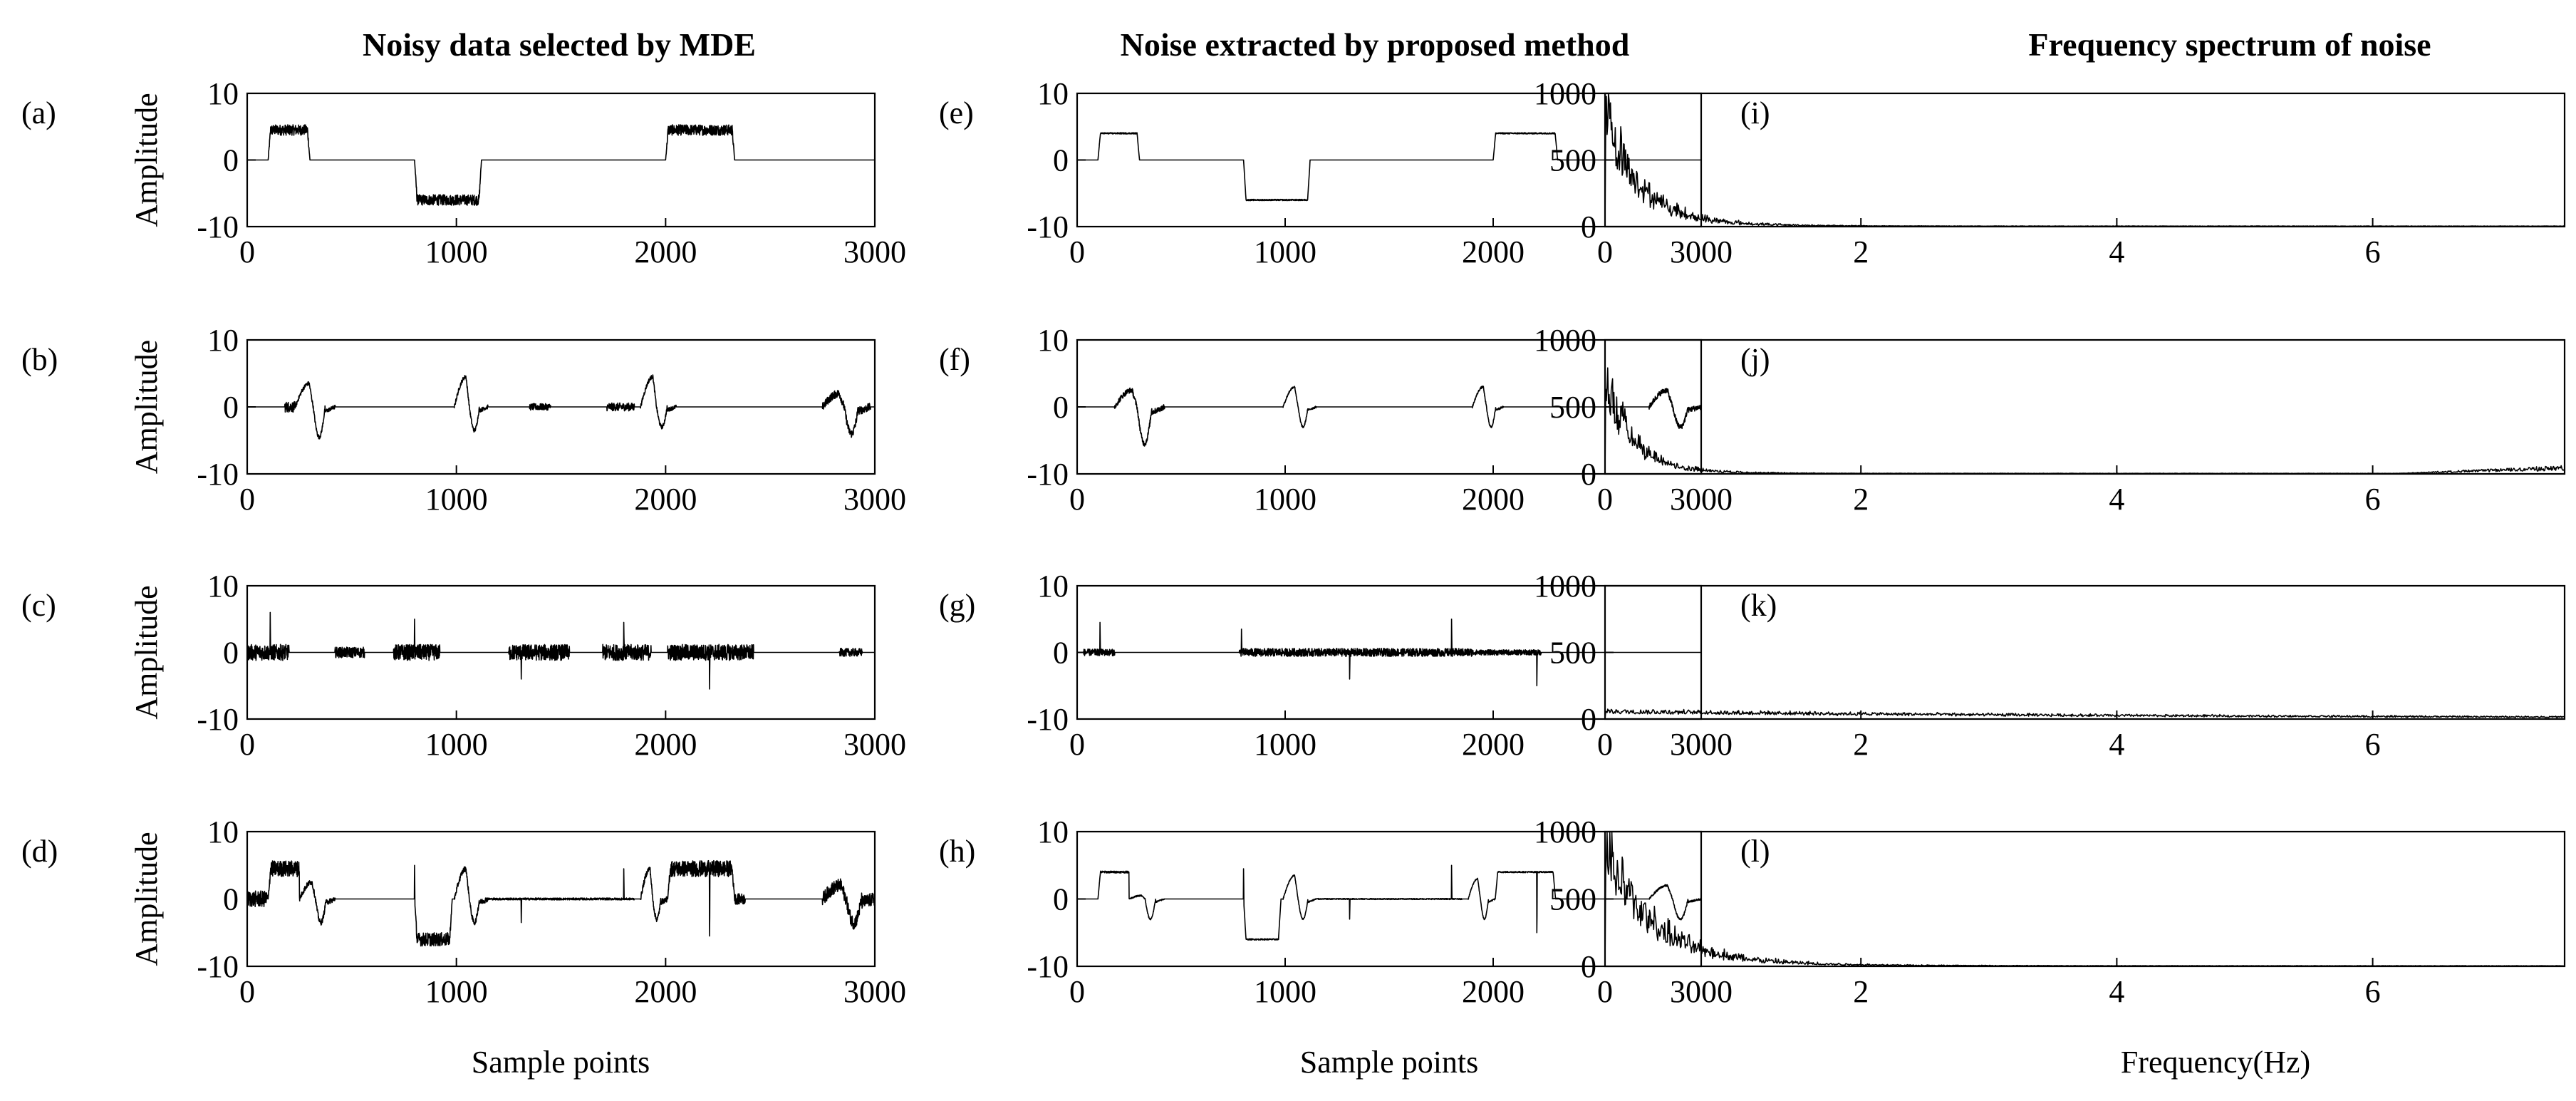  I want to click on y-tick-label-g-1: 0, so click(1061, 653).